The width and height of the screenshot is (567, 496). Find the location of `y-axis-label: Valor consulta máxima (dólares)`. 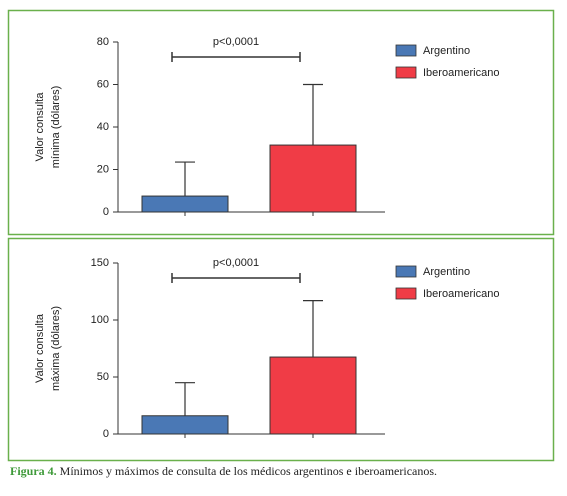

y-axis-label: Valor consulta máxima (dólares) is located at coordinates (48, 348).